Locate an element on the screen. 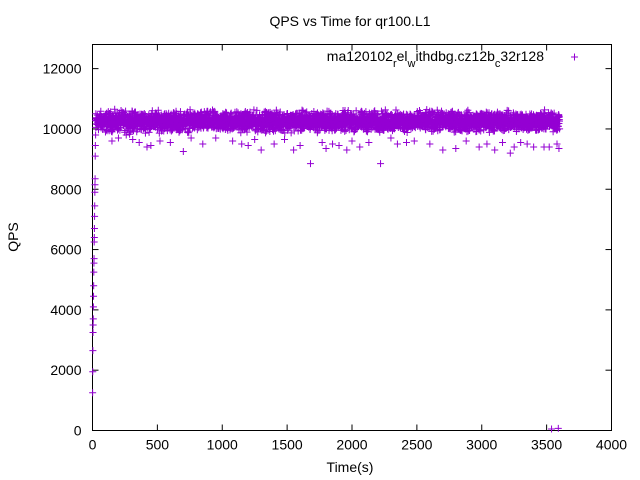 The image size is (640, 480). y-tick-label: 4000 is located at coordinates (65, 310).